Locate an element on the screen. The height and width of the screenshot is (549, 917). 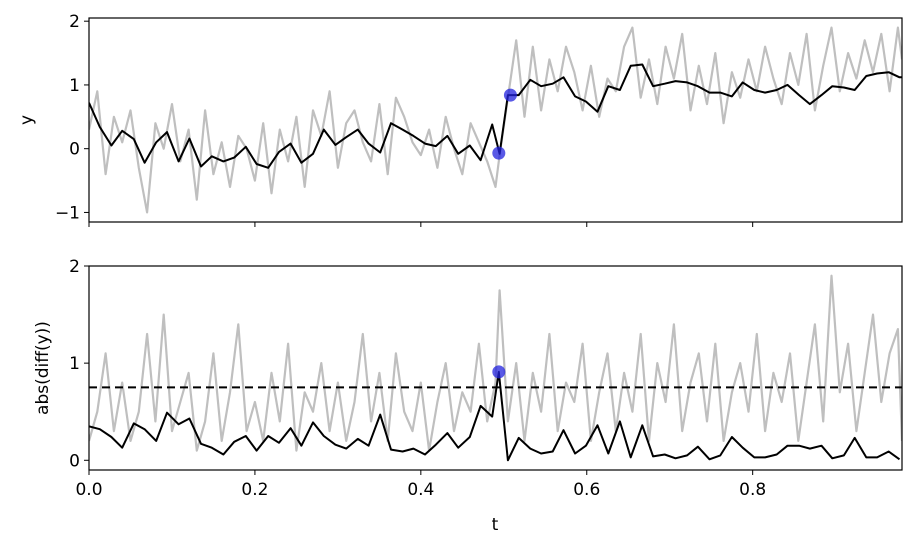
bottom-x-tick-label: 0.6 is located at coordinates (586, 490).